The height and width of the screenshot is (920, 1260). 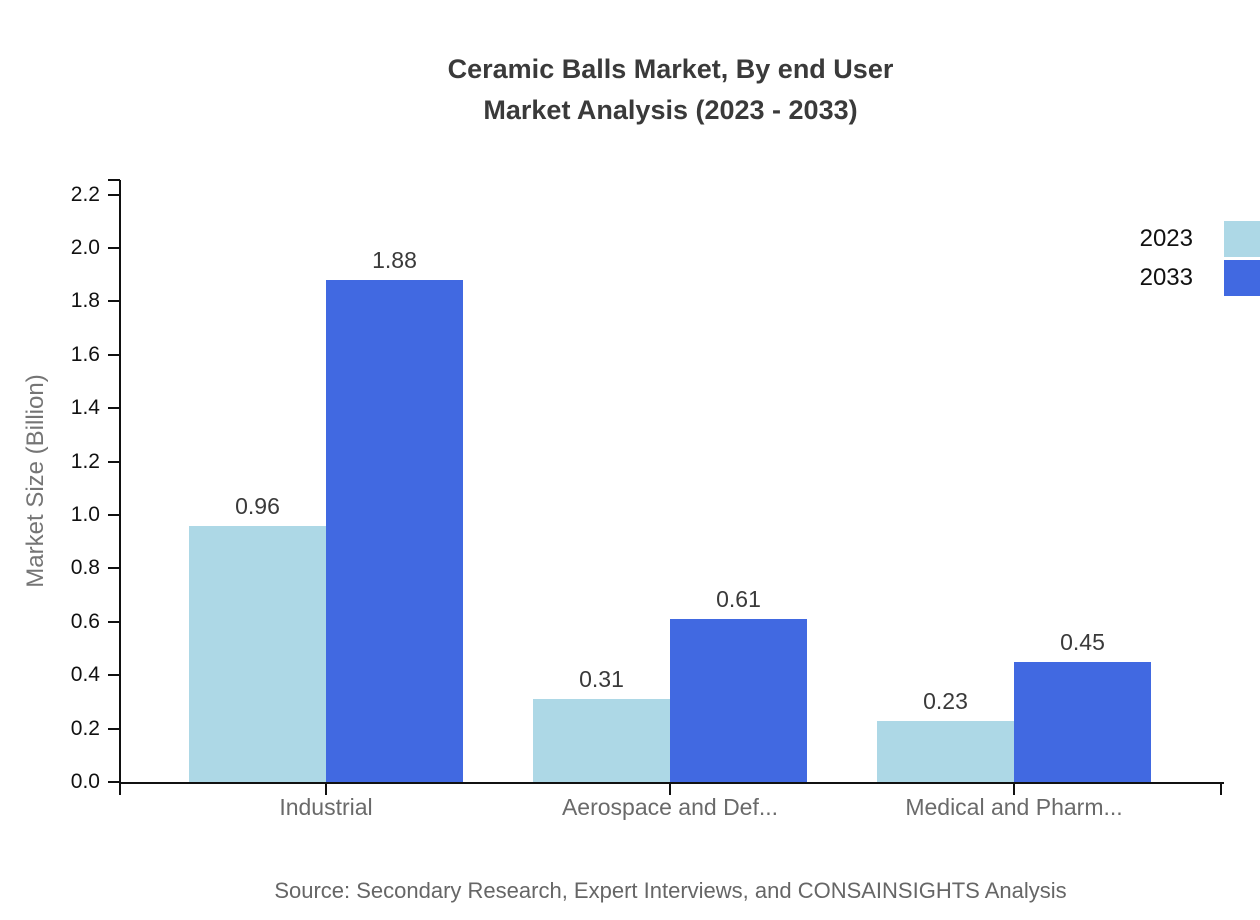 I want to click on y-axis-tick-label: 2.2, so click(x=85, y=194).